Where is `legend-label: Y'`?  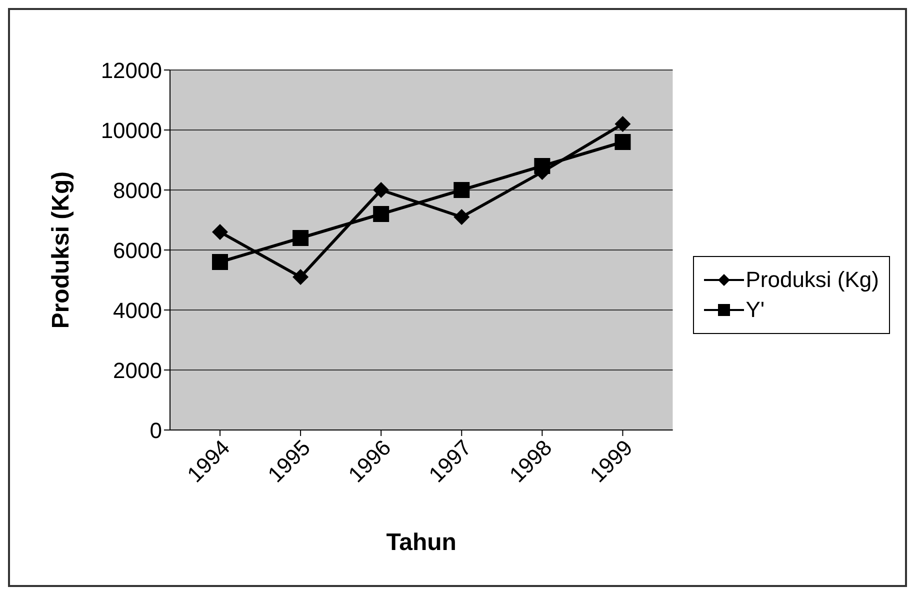
legend-label: Y' is located at coordinates (755, 310).